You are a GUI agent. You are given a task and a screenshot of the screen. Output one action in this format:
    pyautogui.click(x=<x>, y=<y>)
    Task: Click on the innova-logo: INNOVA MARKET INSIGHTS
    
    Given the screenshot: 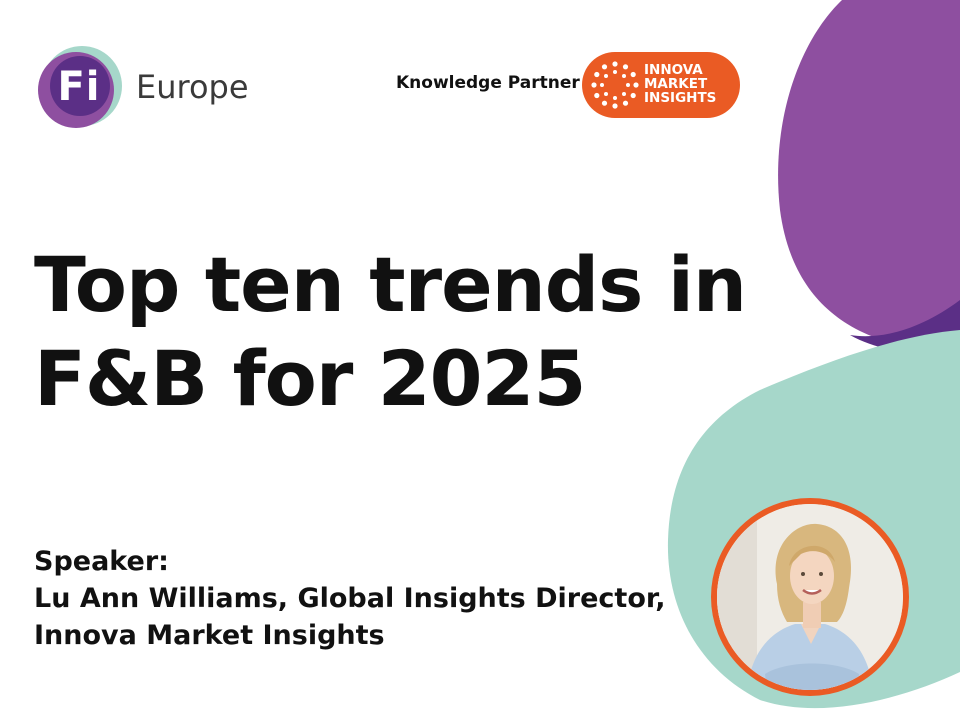 What is the action you would take?
    pyautogui.click(x=661, y=85)
    